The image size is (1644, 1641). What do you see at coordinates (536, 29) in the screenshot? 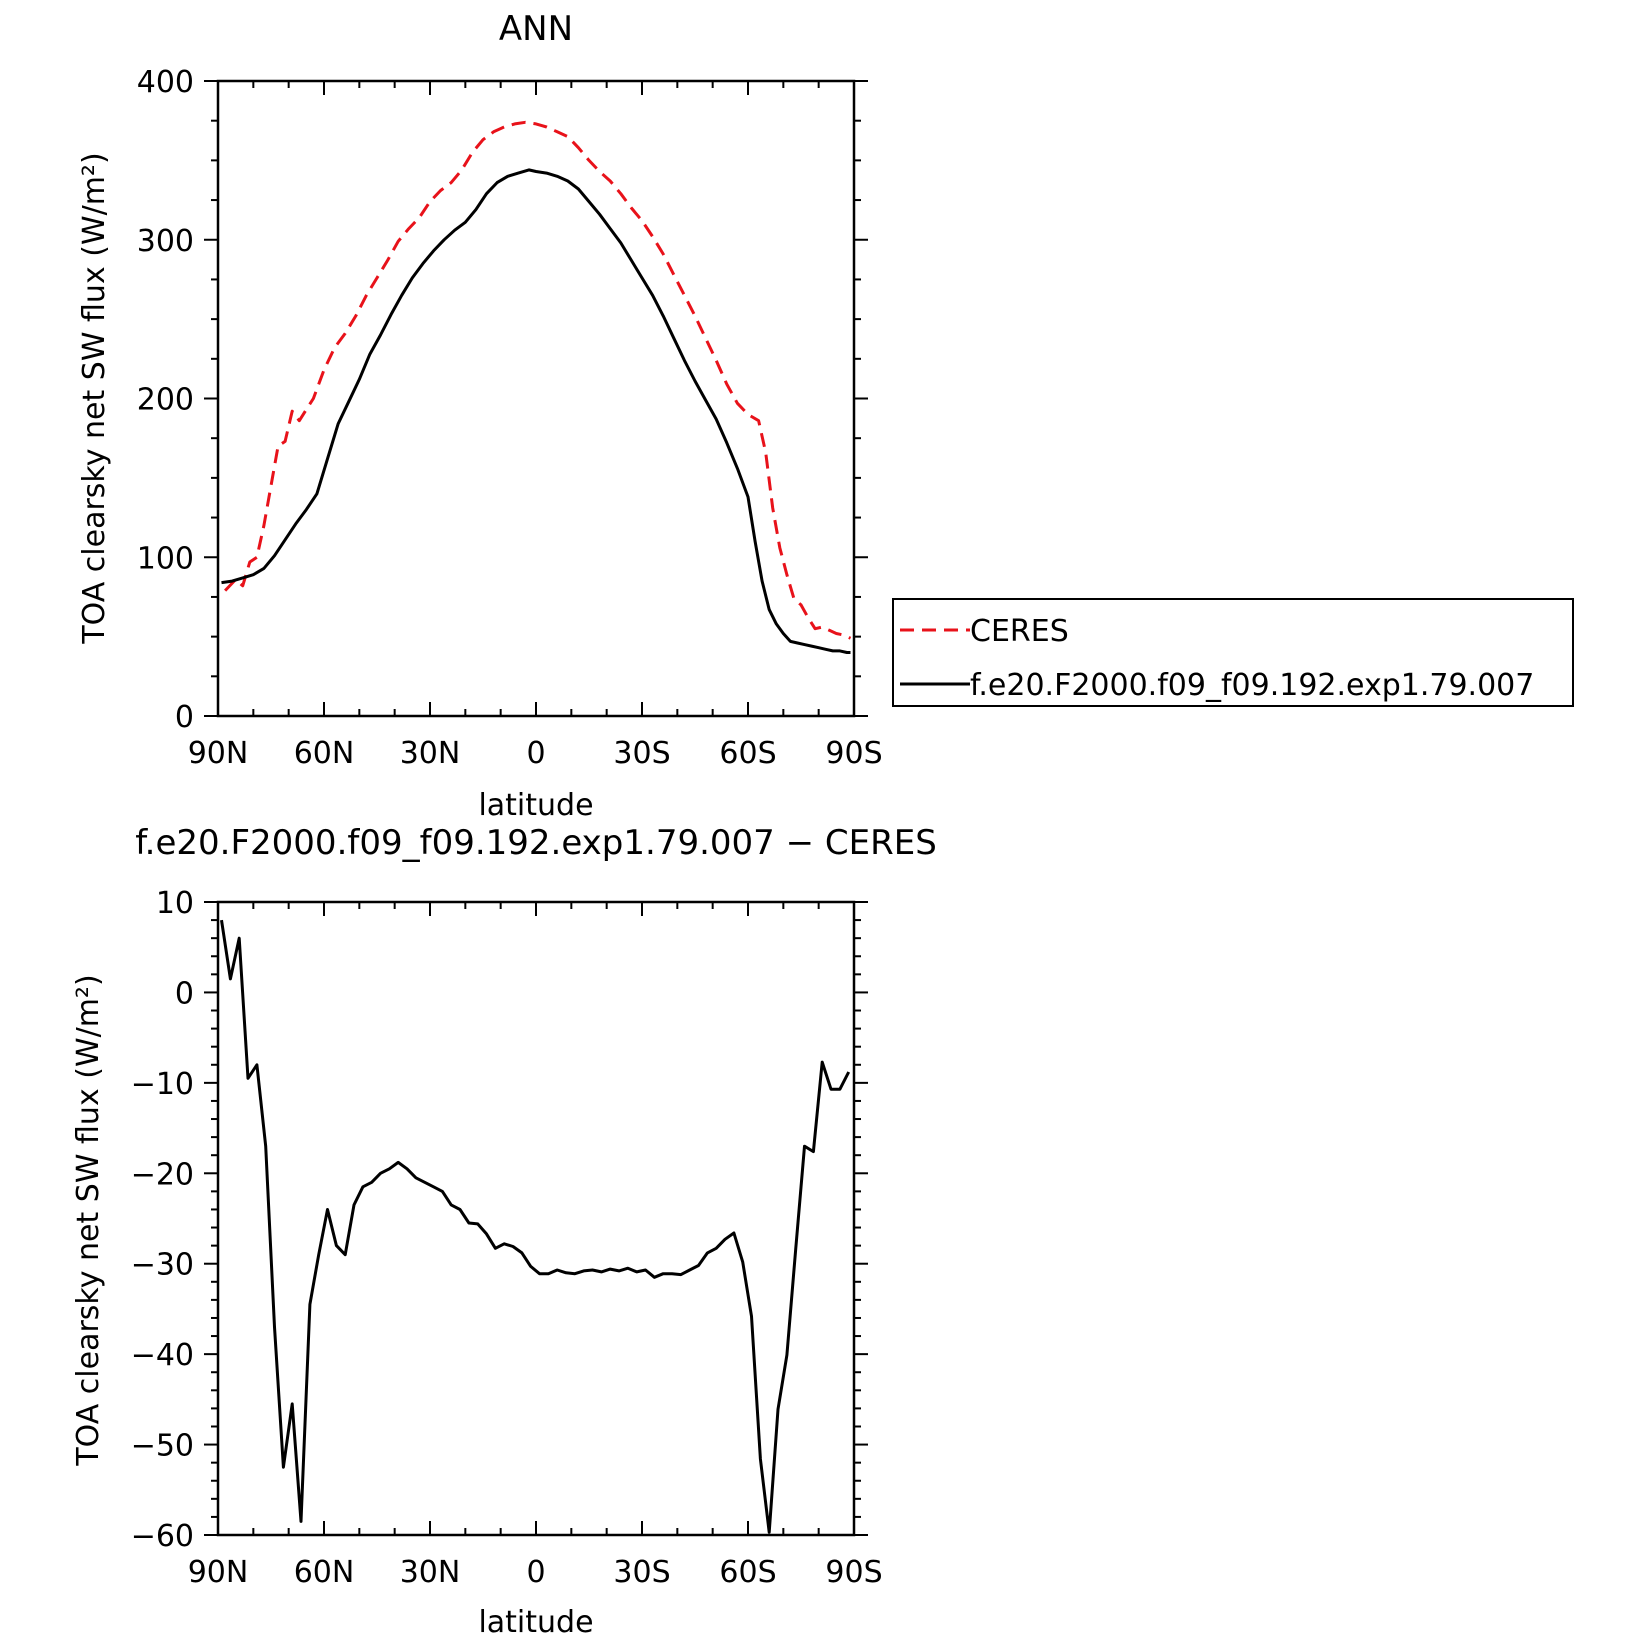
I see `top-chart-title: ANN` at bounding box center [536, 29].